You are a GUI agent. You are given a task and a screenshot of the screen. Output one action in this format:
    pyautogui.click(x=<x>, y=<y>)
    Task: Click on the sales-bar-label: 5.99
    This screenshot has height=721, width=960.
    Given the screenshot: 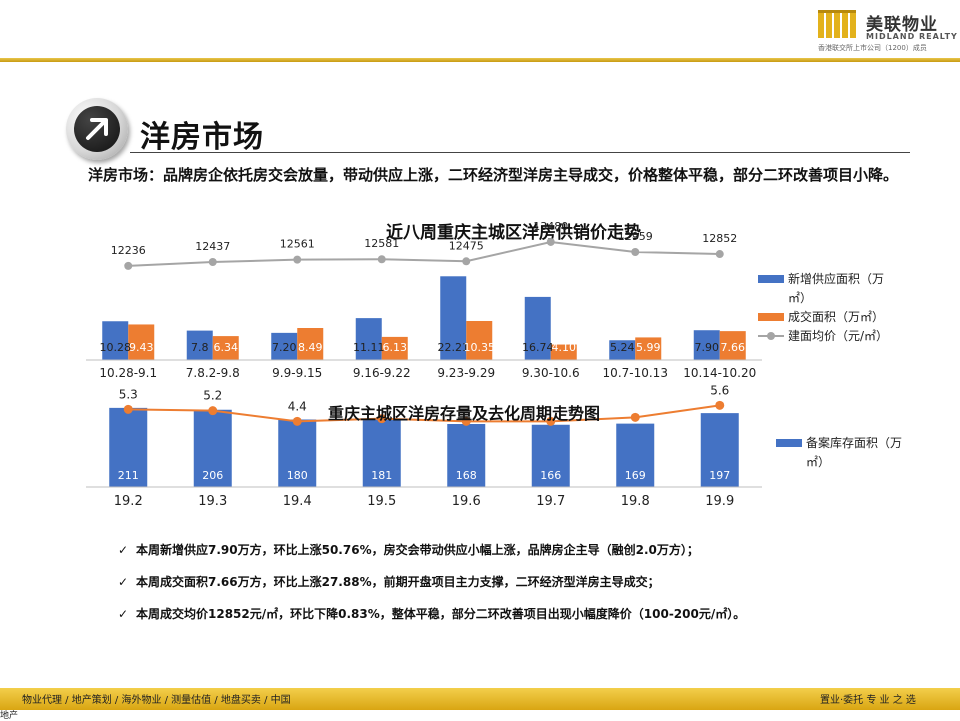 What is the action you would take?
    pyautogui.click(x=648, y=347)
    